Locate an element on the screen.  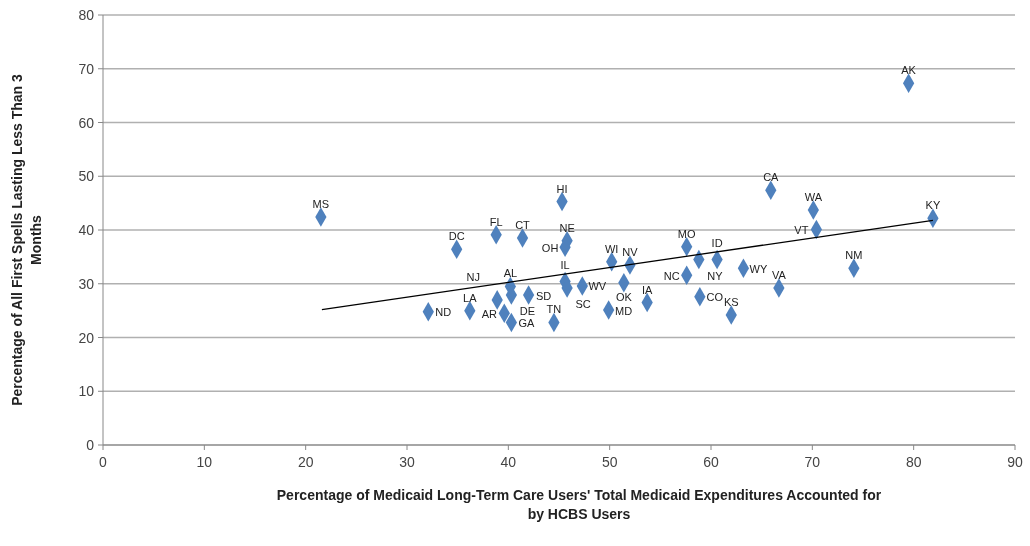
data-label: LA is located at coordinates (470, 297).